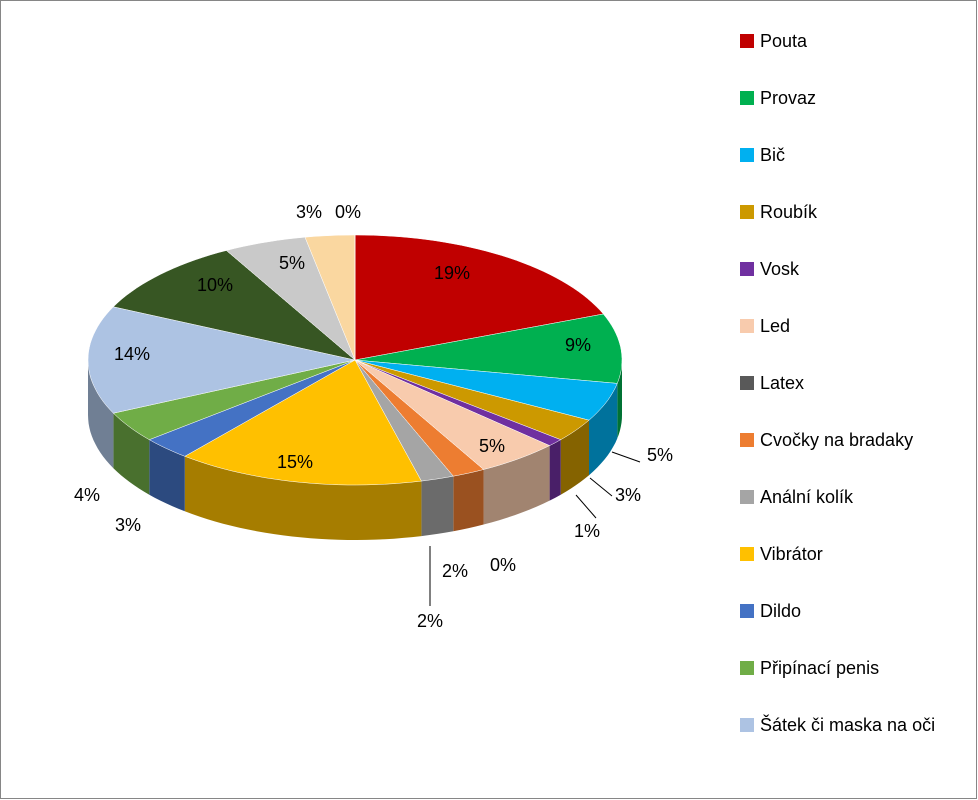  I want to click on legend-label: Bič, so click(773, 155).